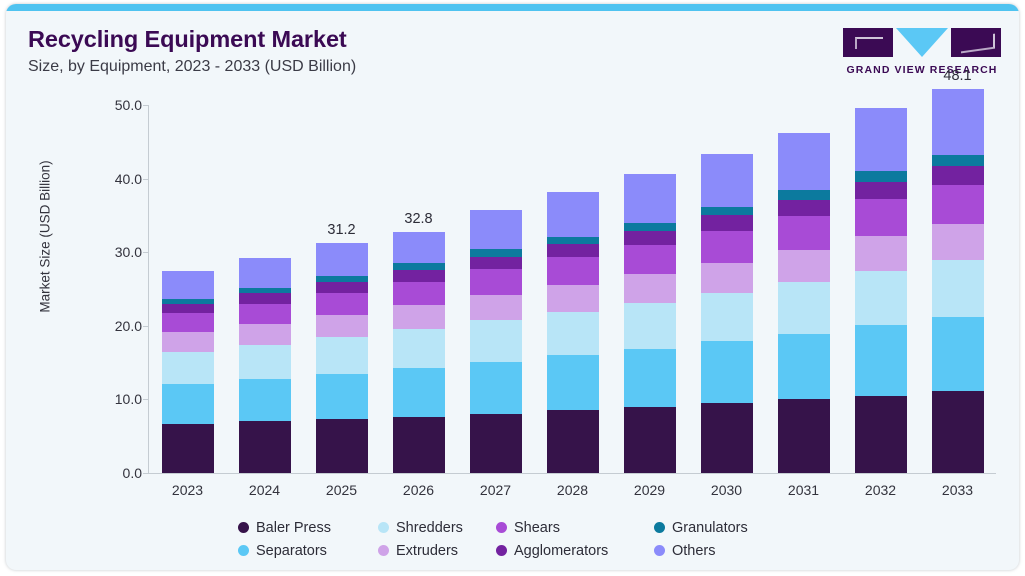 This screenshot has width=1025, height=576. I want to click on legend-item-baler-press: Baler Press, so click(308, 528).